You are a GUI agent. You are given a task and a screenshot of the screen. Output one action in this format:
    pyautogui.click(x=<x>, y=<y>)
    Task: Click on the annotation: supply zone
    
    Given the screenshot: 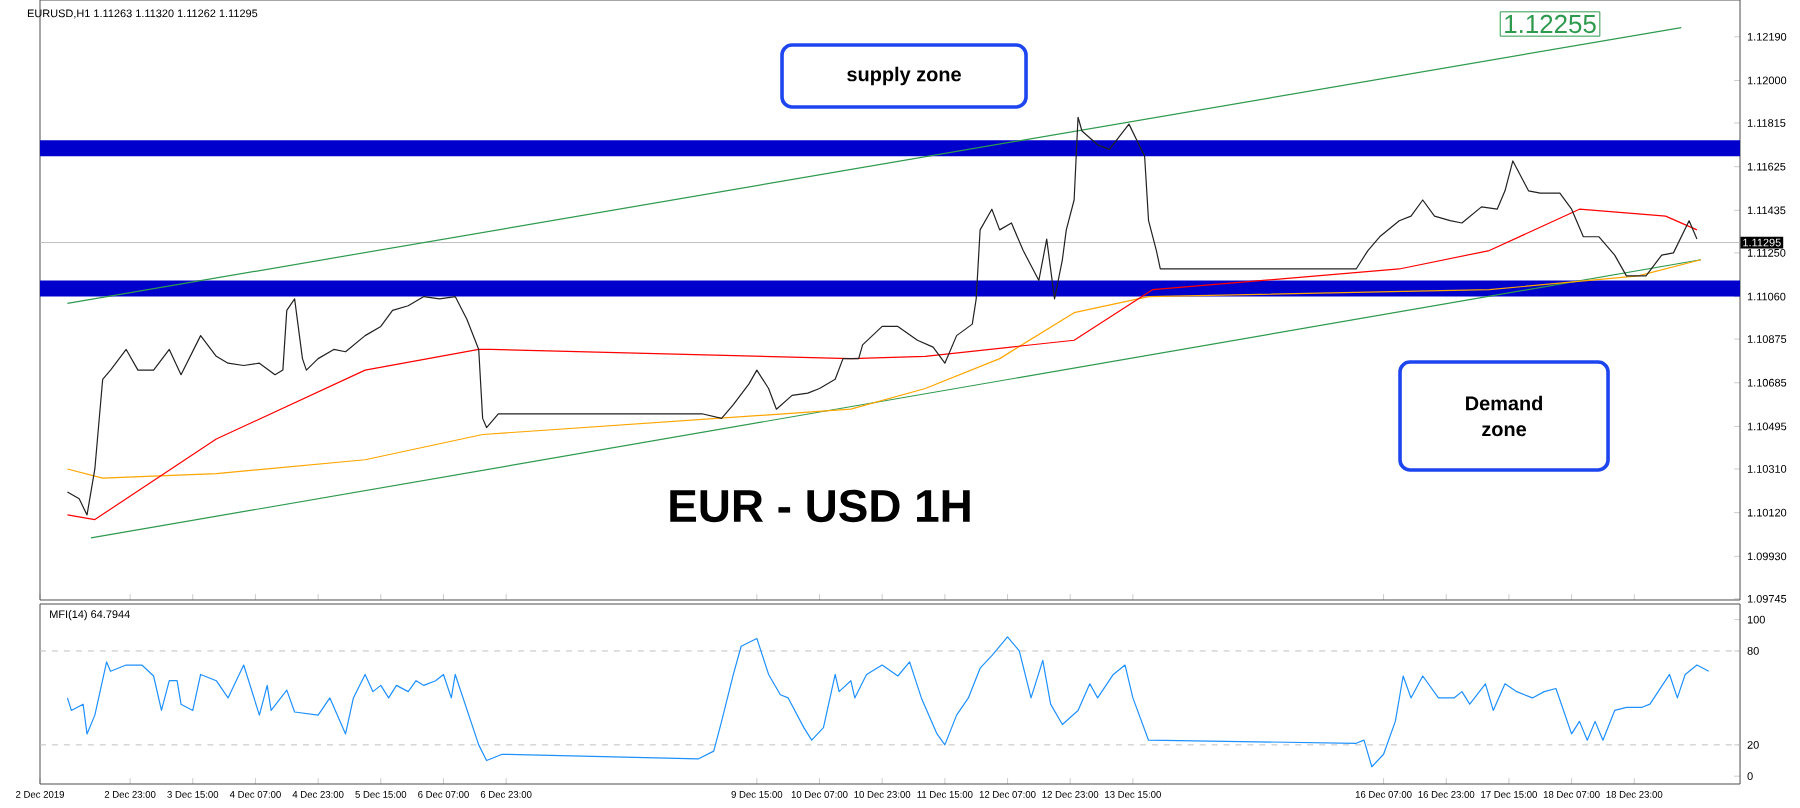 What is the action you would take?
    pyautogui.click(x=904, y=76)
    